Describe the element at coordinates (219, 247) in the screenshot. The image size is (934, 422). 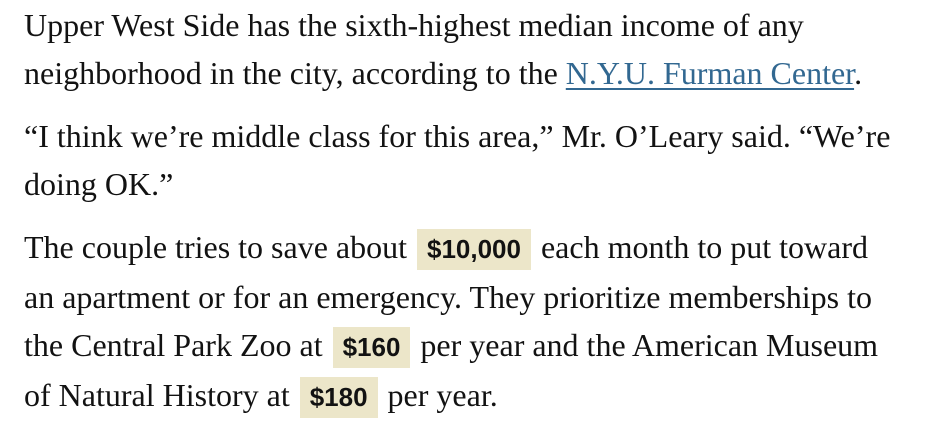
I see `text-run: The couple tries to save about` at that location.